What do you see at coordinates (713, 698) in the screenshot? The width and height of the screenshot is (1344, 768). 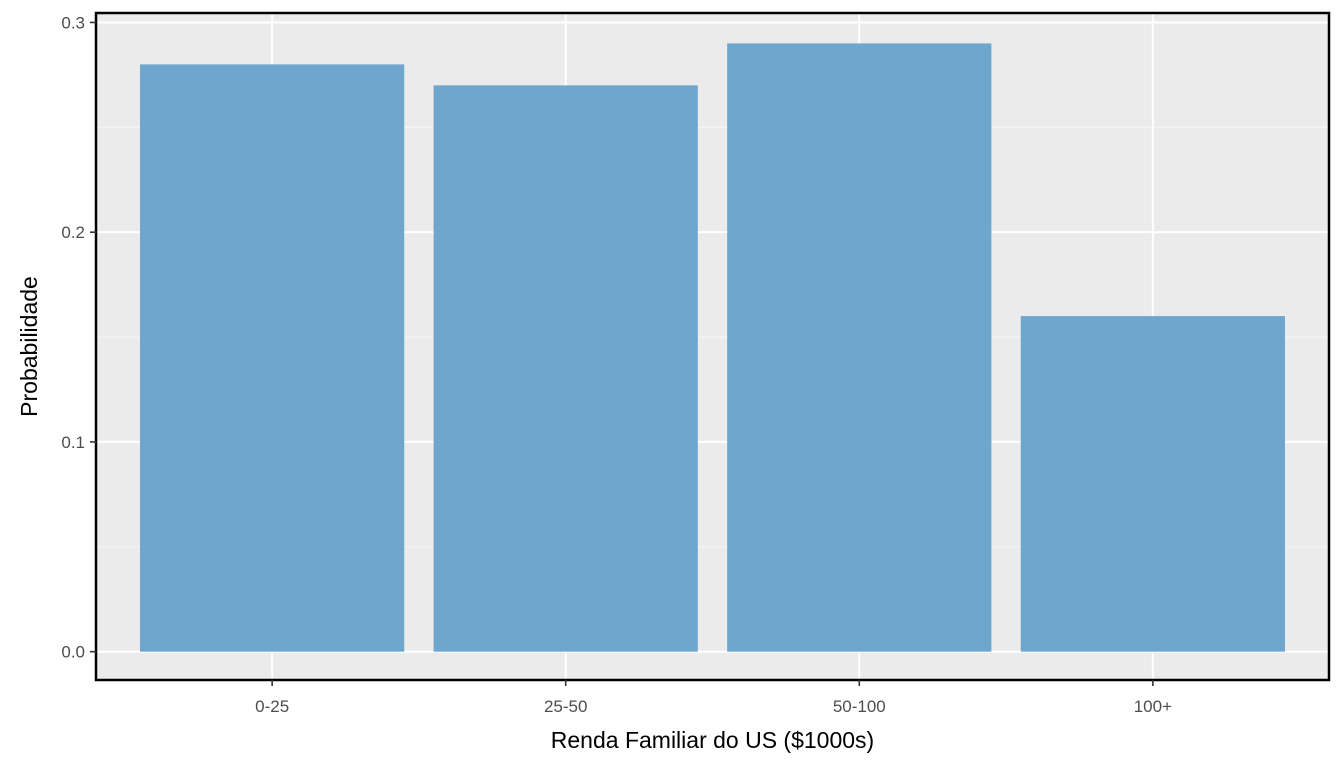 I see `x-axis: 0-25 25-50 50-100 100+` at bounding box center [713, 698].